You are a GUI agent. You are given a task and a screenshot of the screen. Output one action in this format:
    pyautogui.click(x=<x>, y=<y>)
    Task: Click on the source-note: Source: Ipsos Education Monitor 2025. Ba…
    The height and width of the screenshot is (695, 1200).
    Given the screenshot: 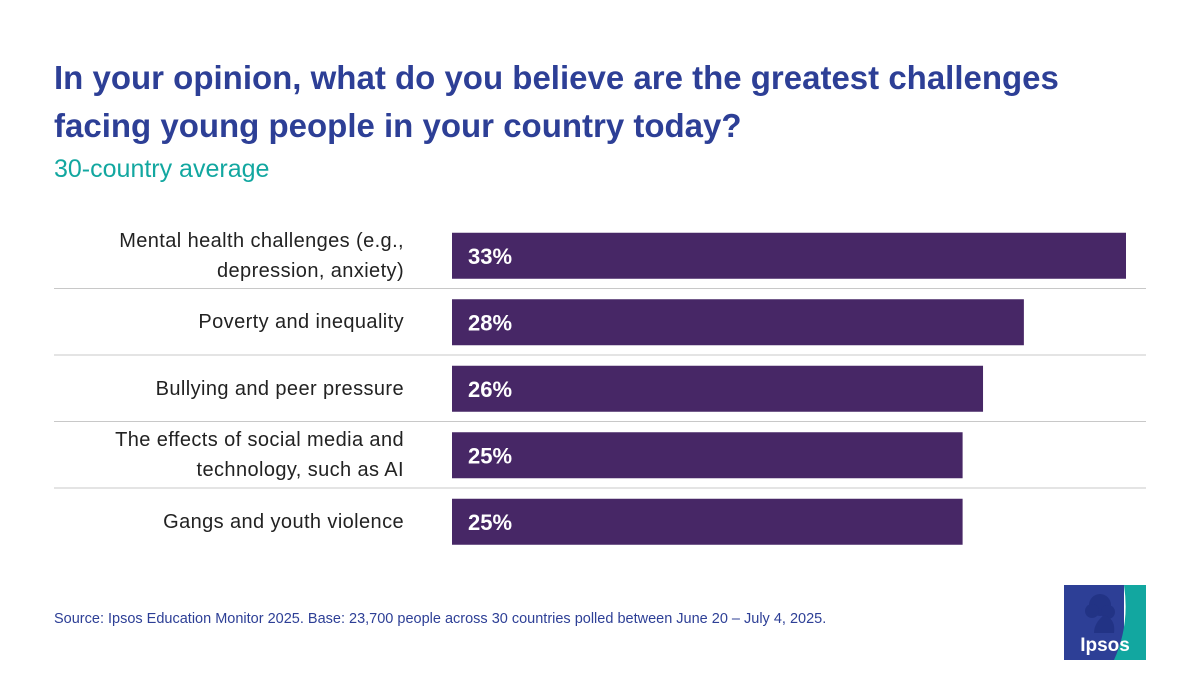 What is the action you would take?
    pyautogui.click(x=440, y=619)
    